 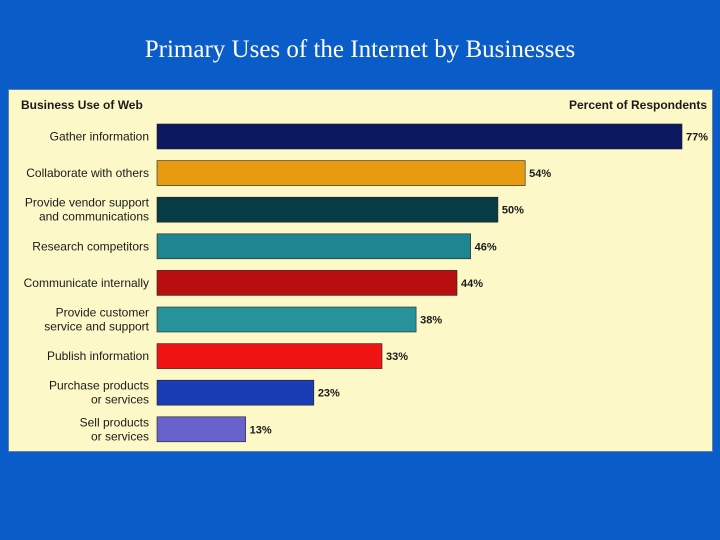 I want to click on category-label: Collaborate with others, so click(x=87, y=173).